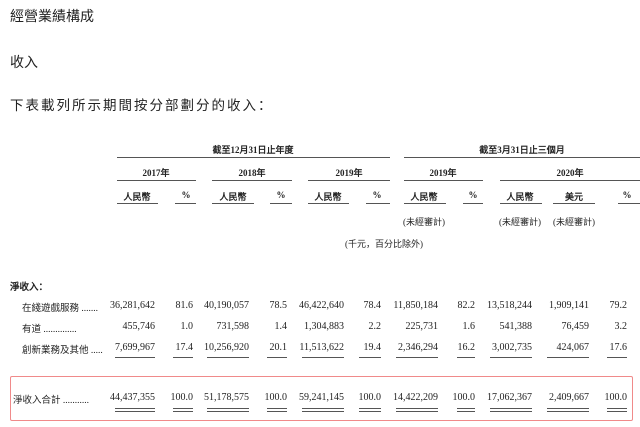 This screenshot has width=640, height=427. What do you see at coordinates (226, 397) in the screenshot?
I see `total-cell: 51,178,575` at bounding box center [226, 397].